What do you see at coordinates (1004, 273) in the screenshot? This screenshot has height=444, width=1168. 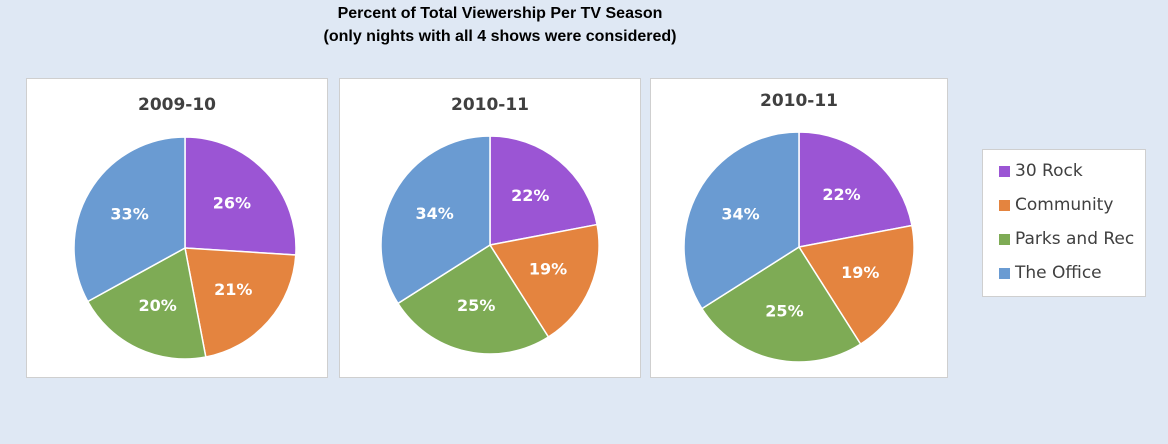 I see `legend-swatch-the-office` at bounding box center [1004, 273].